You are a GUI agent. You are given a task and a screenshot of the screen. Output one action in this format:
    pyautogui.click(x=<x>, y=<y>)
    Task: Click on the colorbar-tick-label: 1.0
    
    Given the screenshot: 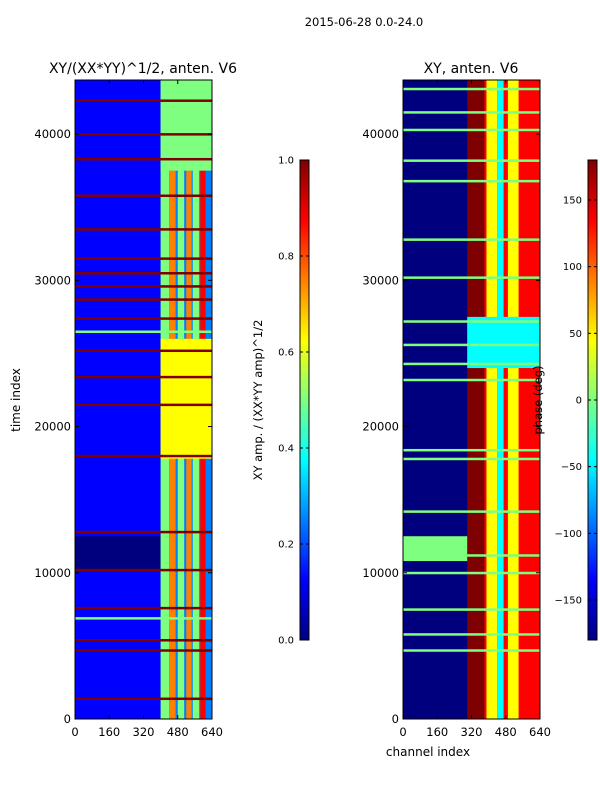 What is the action you would take?
    pyautogui.click(x=286, y=161)
    